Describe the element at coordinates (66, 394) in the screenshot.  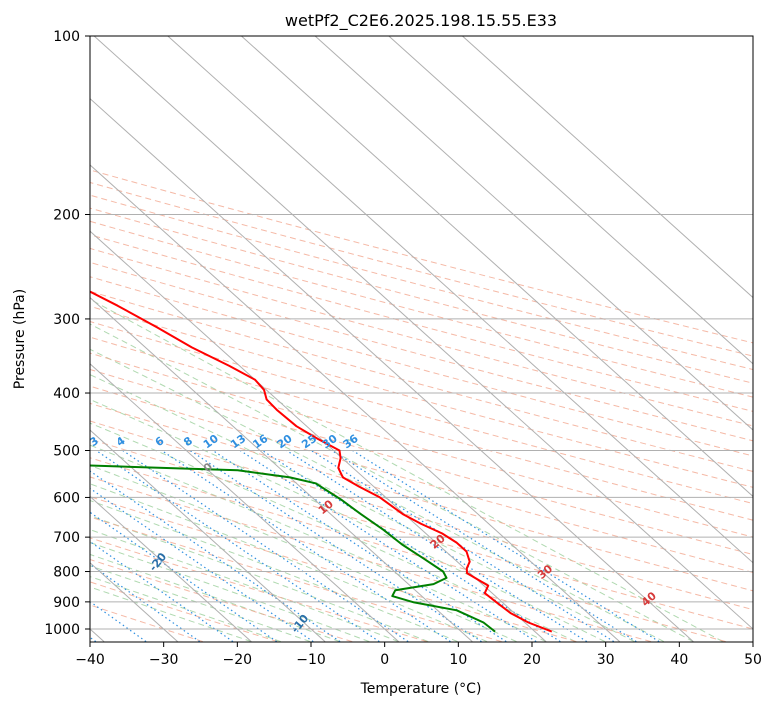
I see `y-tick-label: 400` at that location.